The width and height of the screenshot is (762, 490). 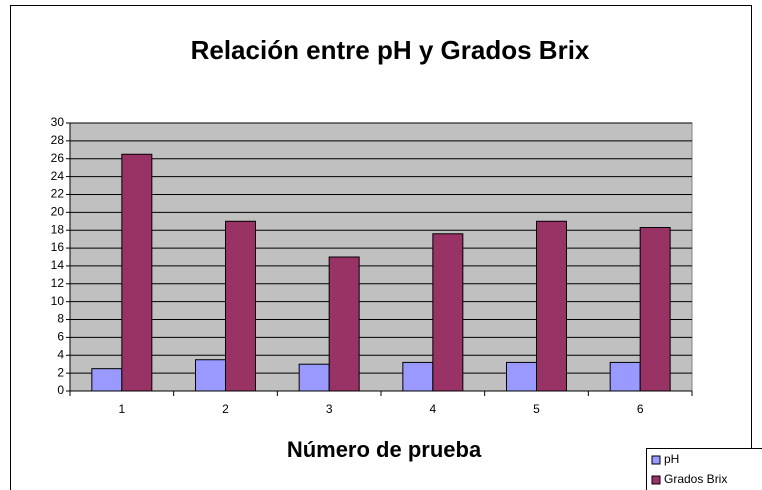 I want to click on y-tick-label: 22, so click(x=58, y=194).